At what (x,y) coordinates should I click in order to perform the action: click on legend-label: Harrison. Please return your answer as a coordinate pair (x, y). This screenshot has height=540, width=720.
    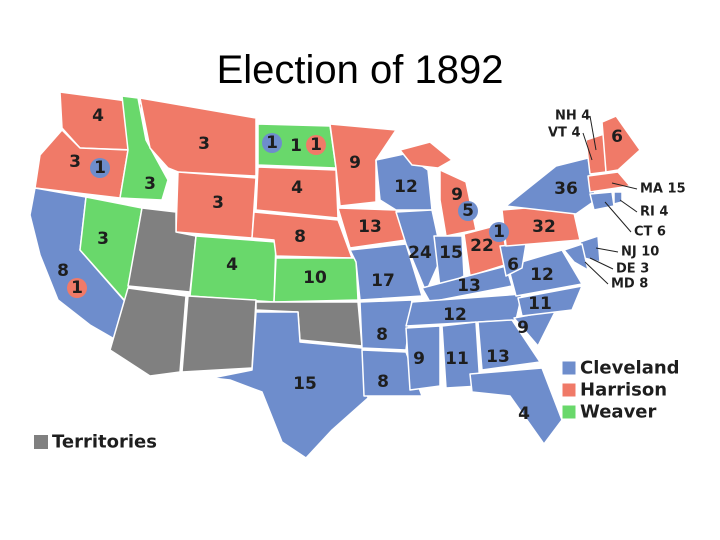
    Looking at the image, I should click on (623, 390).